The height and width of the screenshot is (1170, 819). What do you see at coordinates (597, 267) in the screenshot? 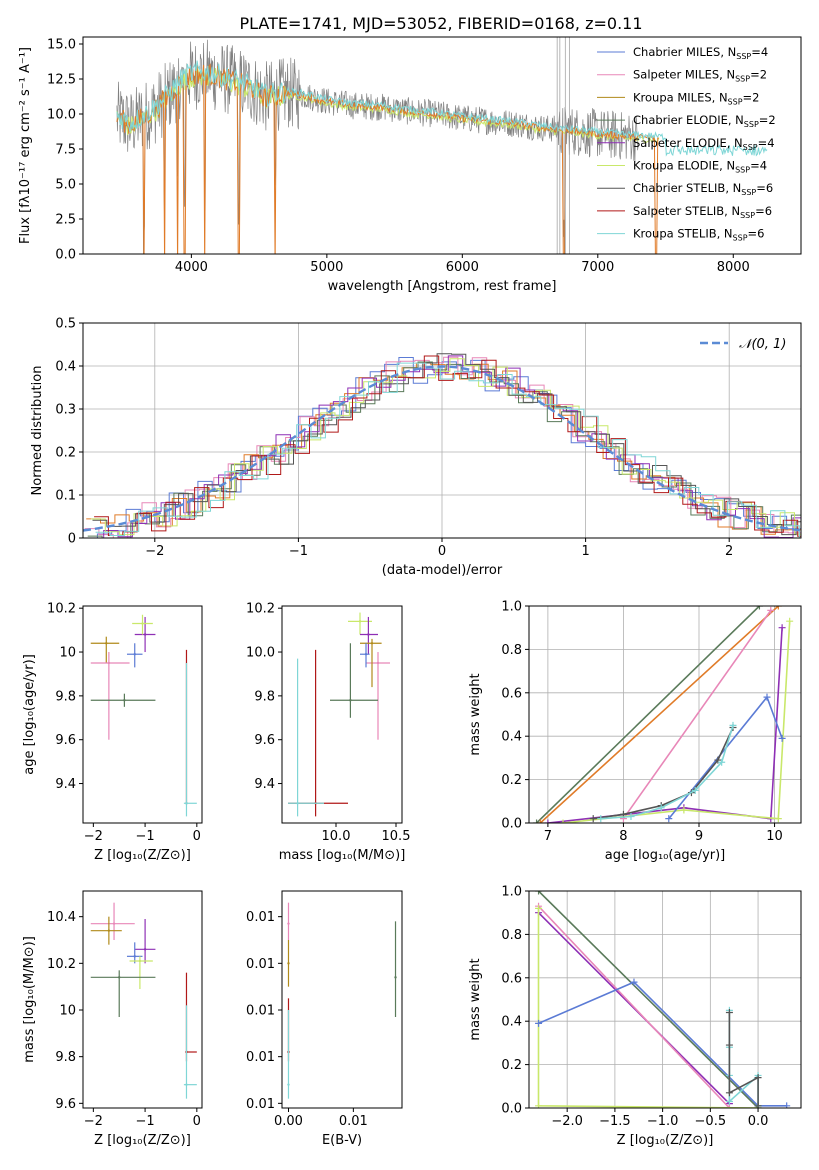
I see `x-tick-label: 7000` at bounding box center [597, 267].